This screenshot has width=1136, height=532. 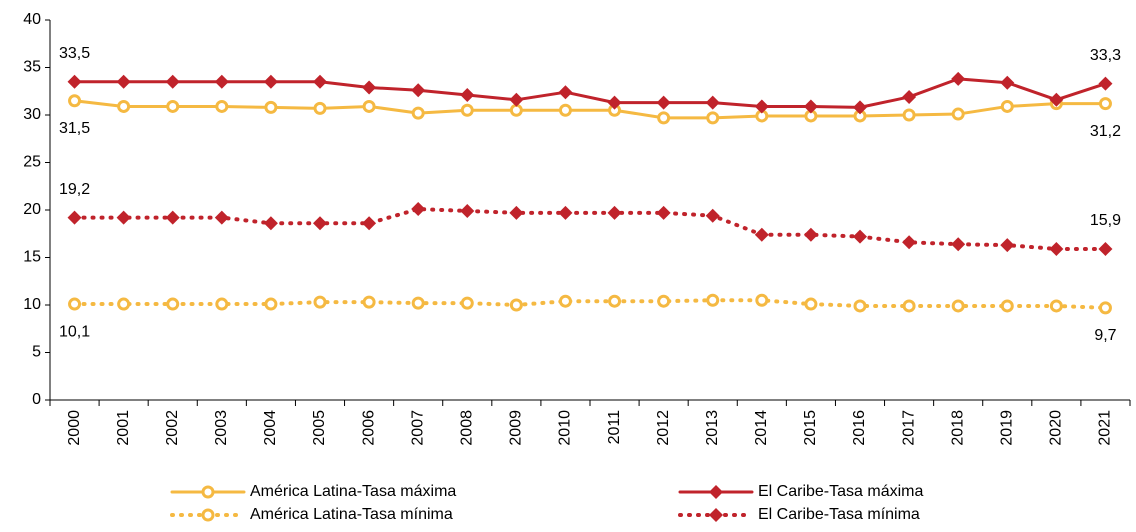 What do you see at coordinates (32, 209) in the screenshot?
I see `y-tick-label: 20` at bounding box center [32, 209].